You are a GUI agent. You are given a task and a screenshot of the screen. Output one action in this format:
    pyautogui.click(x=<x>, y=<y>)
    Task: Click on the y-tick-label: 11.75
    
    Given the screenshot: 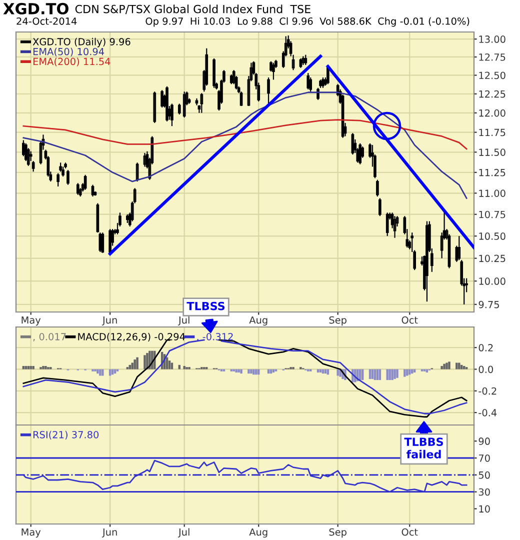 What is the action you would take?
    pyautogui.click(x=492, y=132)
    